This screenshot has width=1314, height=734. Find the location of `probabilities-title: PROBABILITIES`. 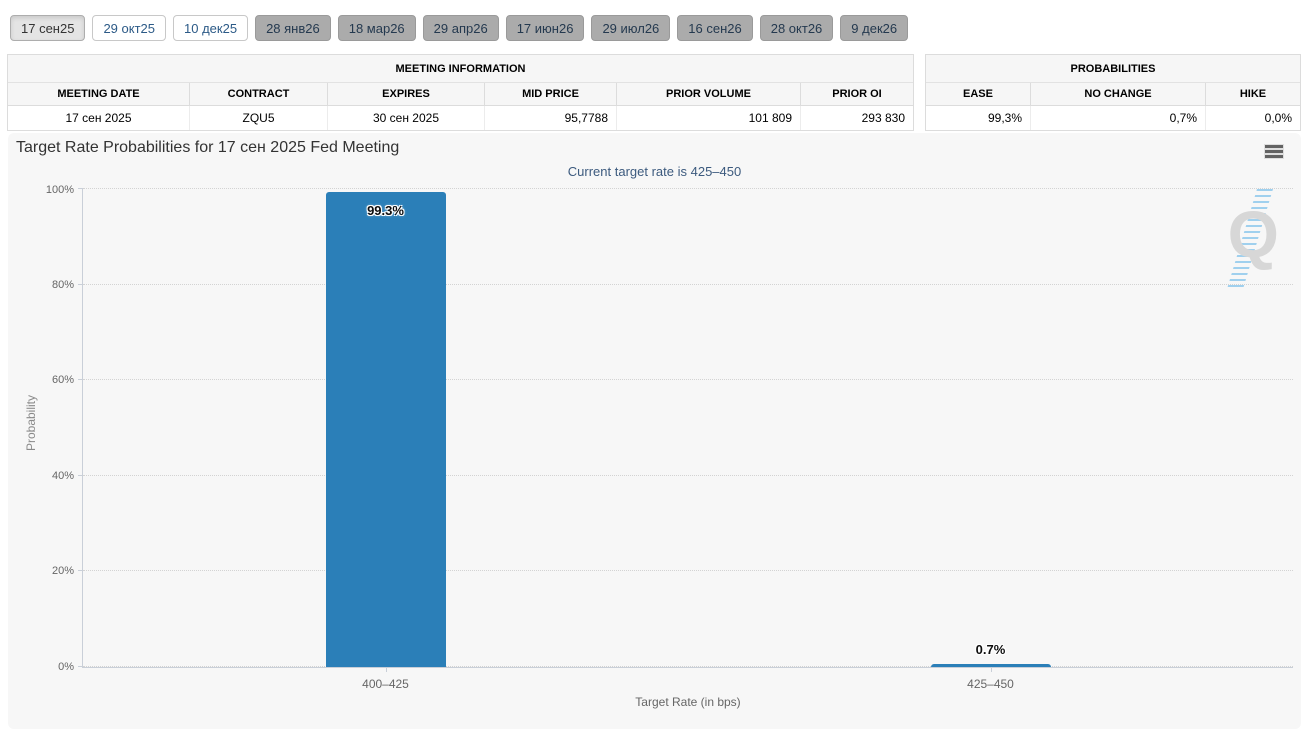

probabilities-title: PROBABILITIES is located at coordinates (1113, 69).